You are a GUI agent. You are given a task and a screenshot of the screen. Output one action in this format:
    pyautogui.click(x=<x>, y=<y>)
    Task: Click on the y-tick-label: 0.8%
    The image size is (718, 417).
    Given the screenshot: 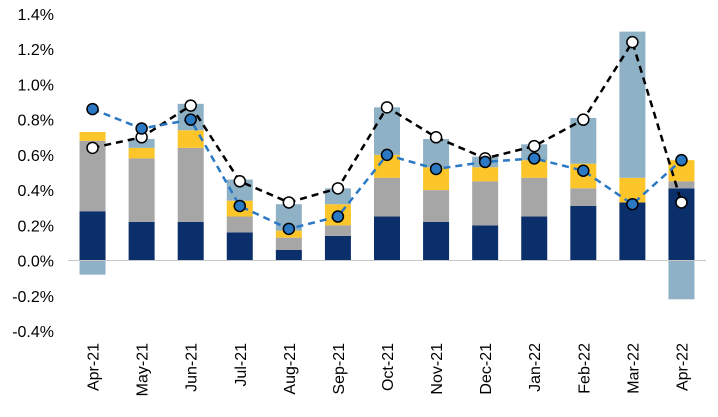 What is the action you would take?
    pyautogui.click(x=36, y=121)
    